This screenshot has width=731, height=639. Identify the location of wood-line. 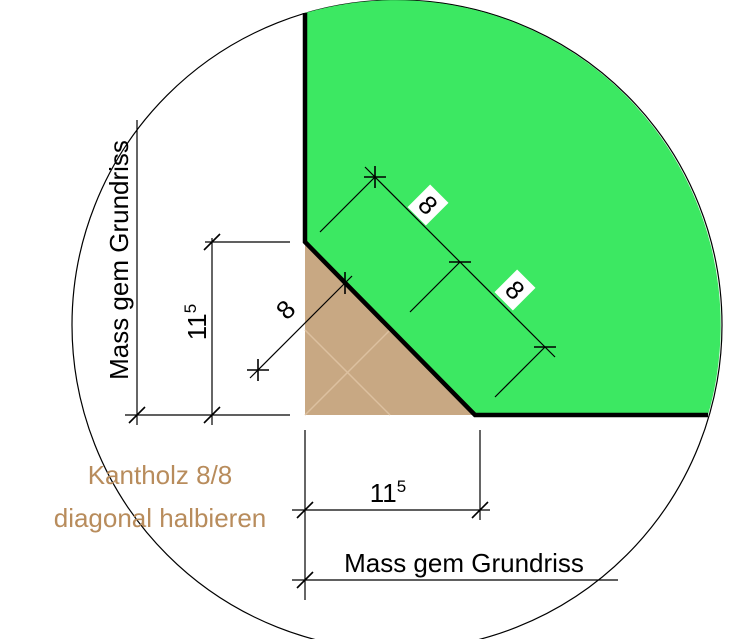
(347, 372).